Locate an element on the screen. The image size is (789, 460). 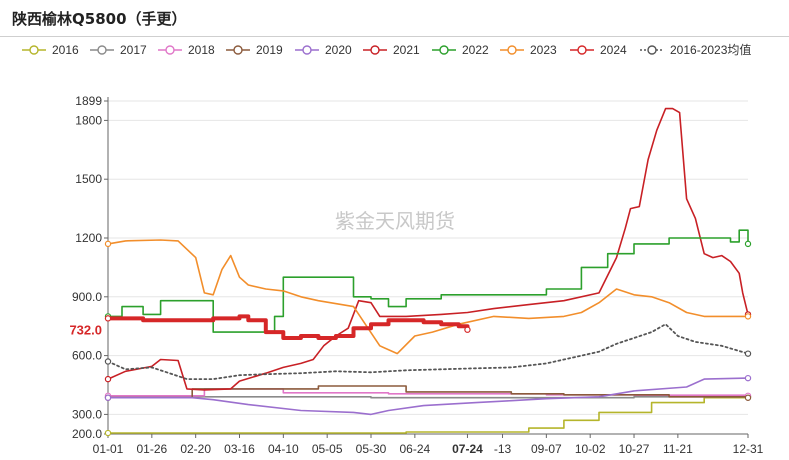
series-line-2017 is located at coordinates (428, 397).